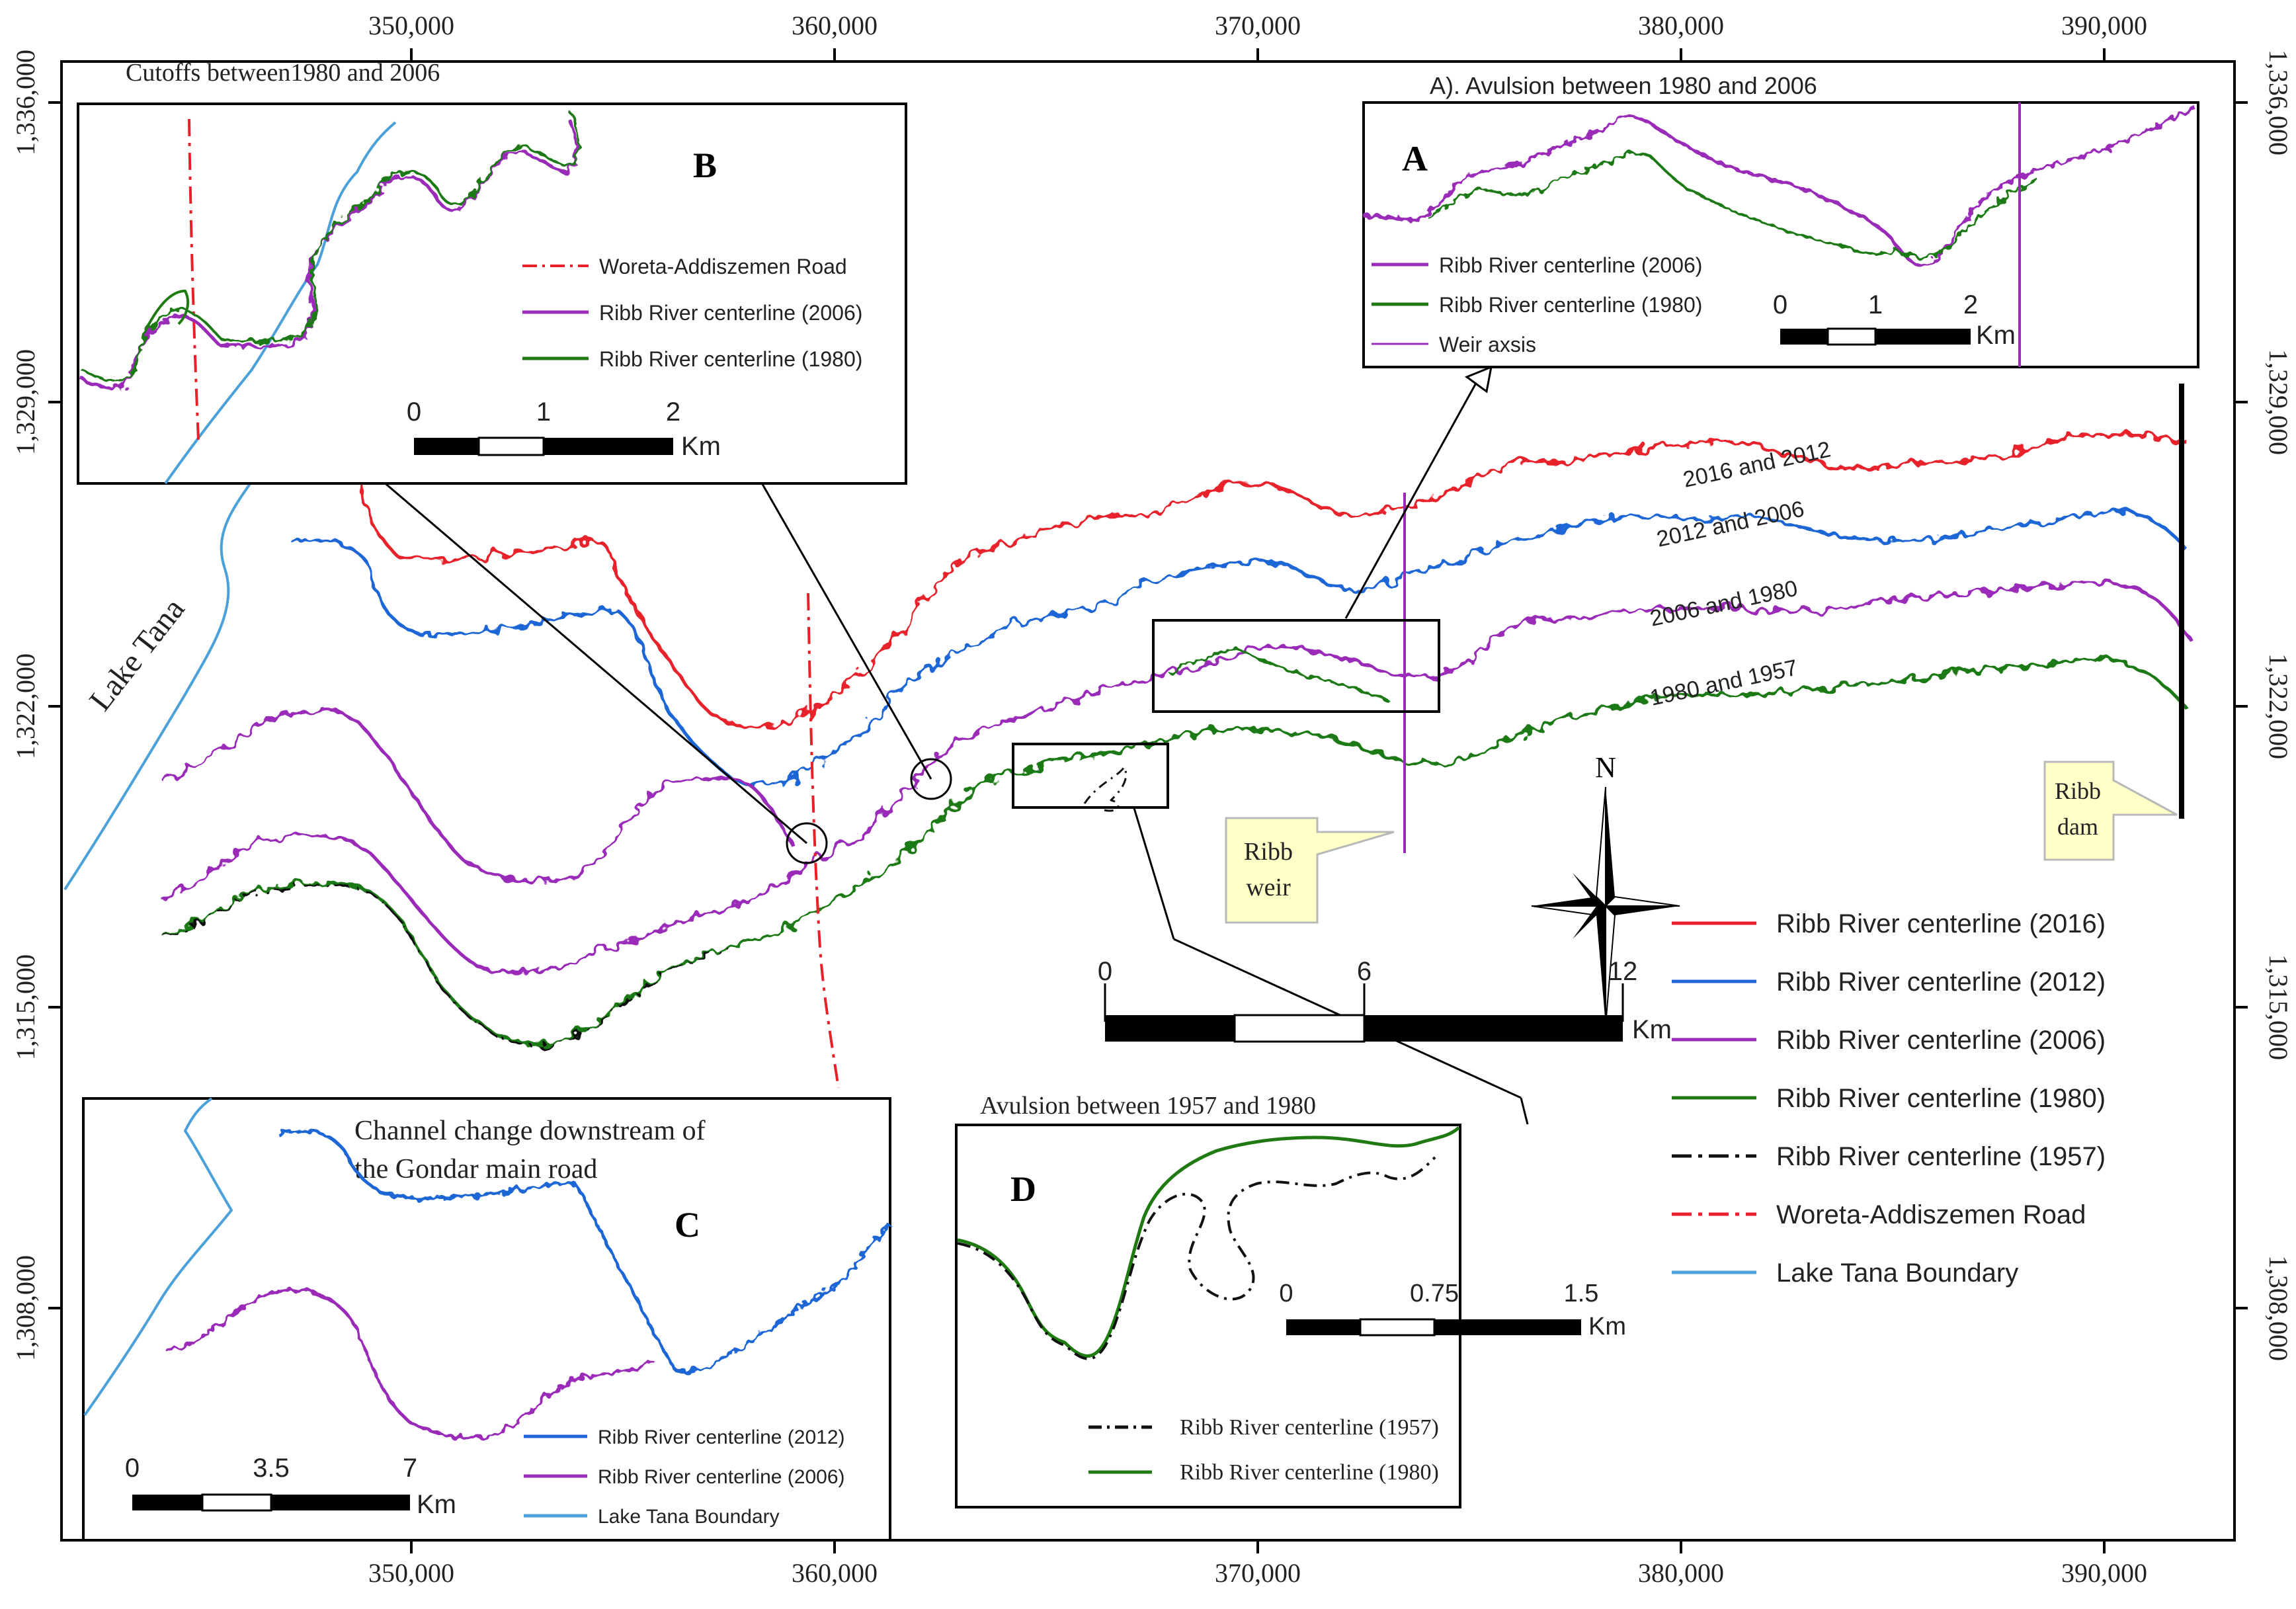 The image size is (2296, 1609). I want to click on inset-a-scale-bar, so click(1875, 336).